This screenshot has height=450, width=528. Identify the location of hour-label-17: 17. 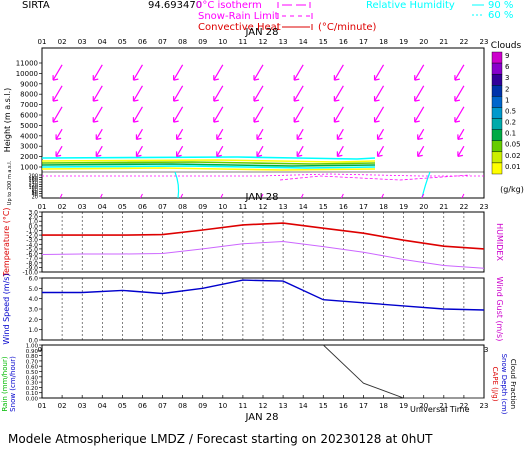
(363, 406).